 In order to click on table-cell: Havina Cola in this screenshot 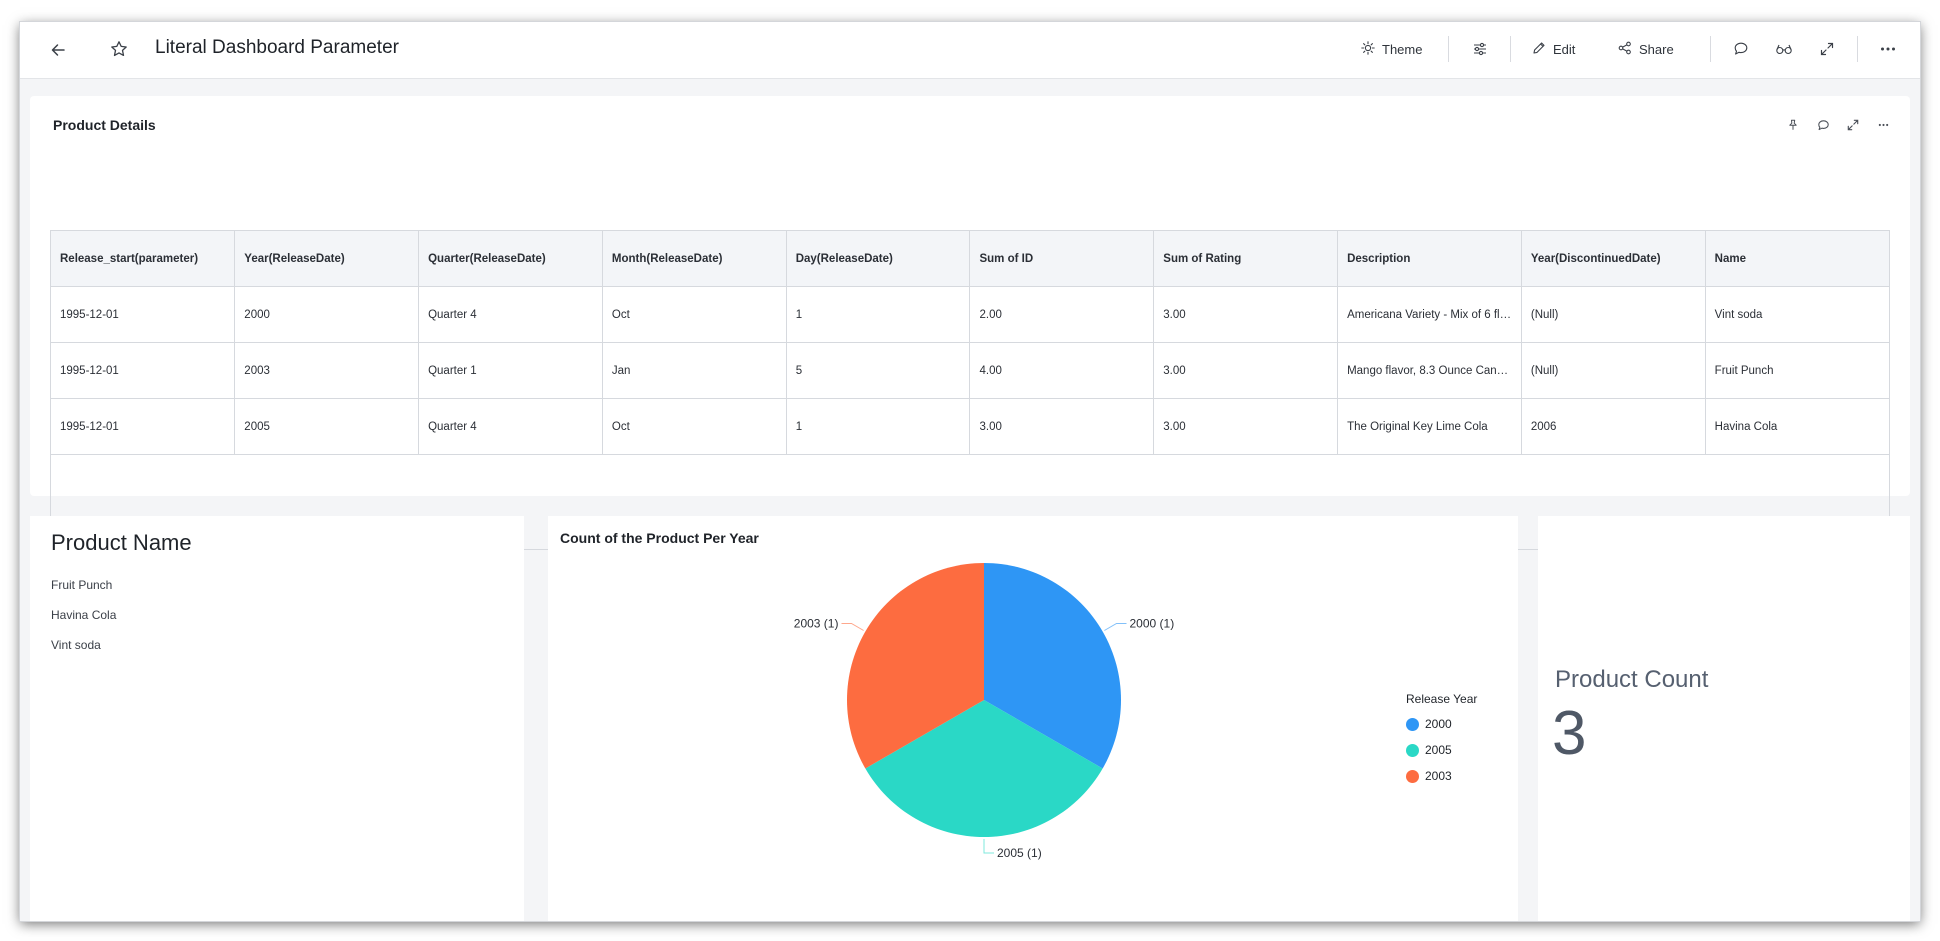, I will do `click(1797, 426)`.